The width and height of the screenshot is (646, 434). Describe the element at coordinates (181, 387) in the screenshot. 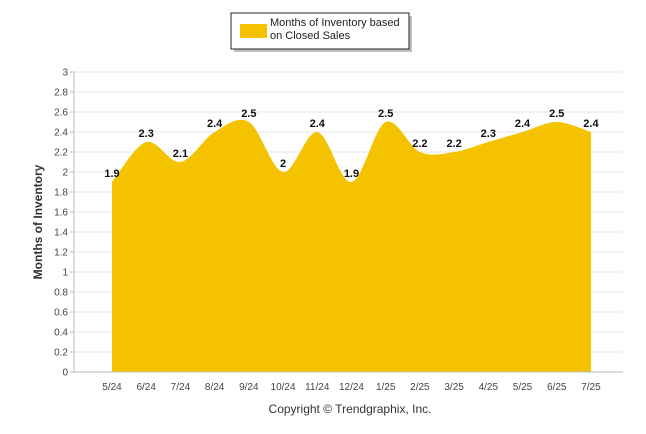

I see `x-tick-label: 7/24` at that location.